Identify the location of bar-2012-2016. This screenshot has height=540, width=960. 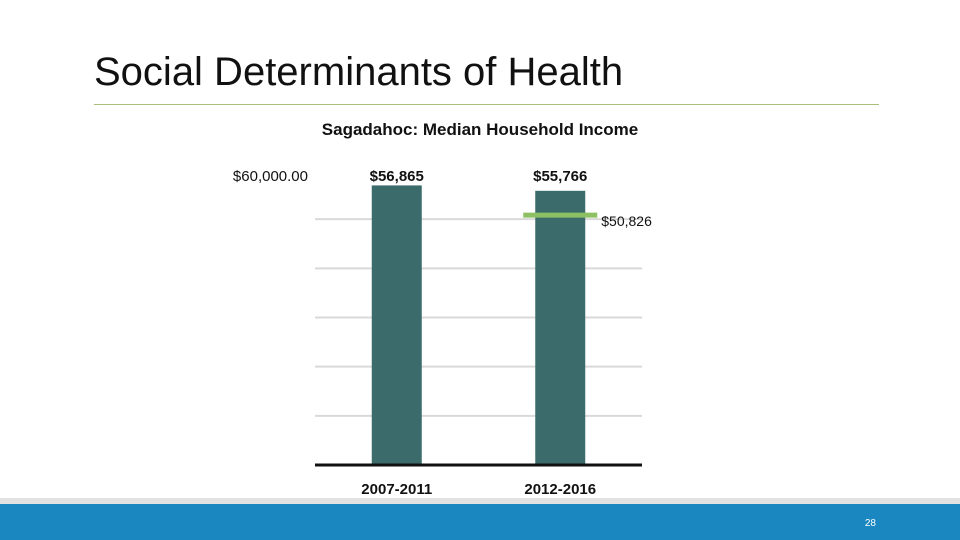
(560, 327).